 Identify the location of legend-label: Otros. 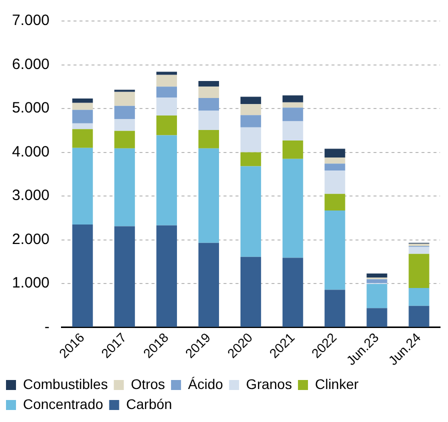
(148, 384).